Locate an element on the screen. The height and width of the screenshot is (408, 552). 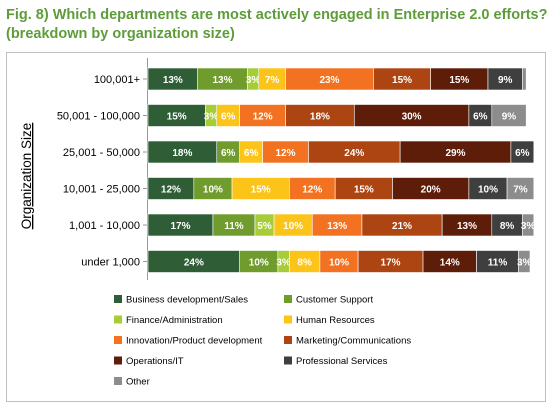
data-label: 14% is located at coordinates (450, 262).